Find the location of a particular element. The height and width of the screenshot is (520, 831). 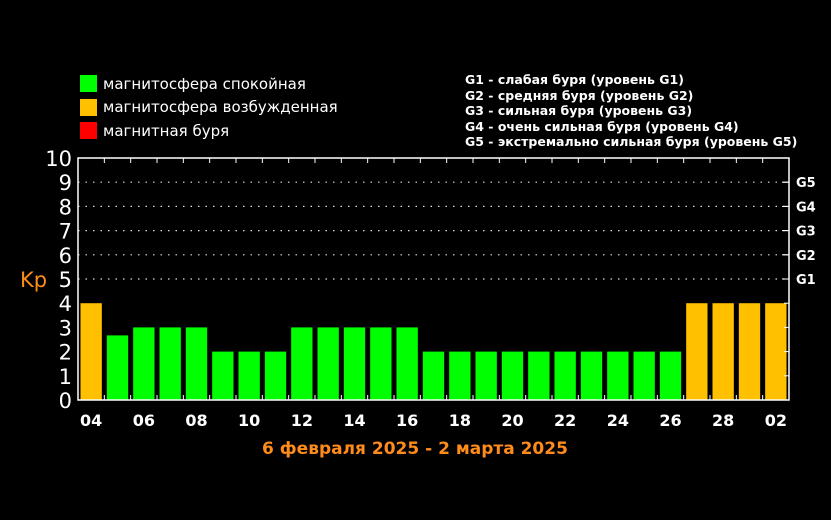

legend-item-quiet: магнитосфера спокойная is located at coordinates (209, 84).